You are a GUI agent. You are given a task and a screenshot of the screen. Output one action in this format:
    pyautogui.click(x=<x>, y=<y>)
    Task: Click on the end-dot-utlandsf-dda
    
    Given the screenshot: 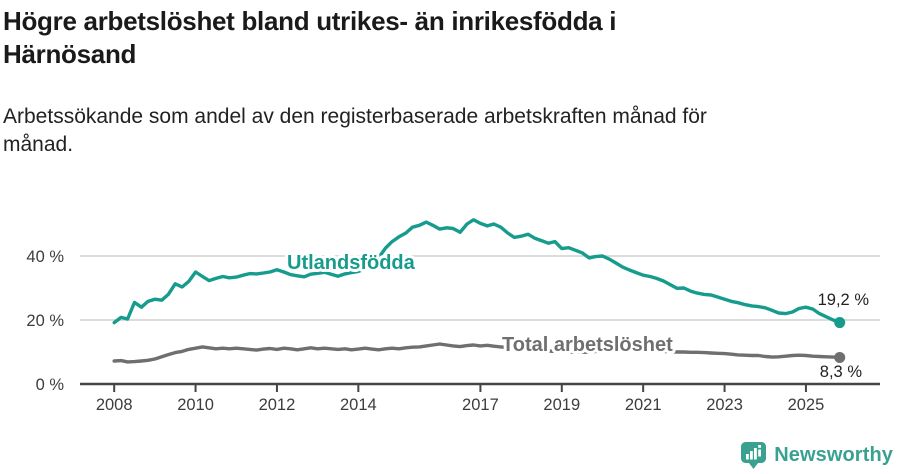 What is the action you would take?
    pyautogui.click(x=840, y=323)
    